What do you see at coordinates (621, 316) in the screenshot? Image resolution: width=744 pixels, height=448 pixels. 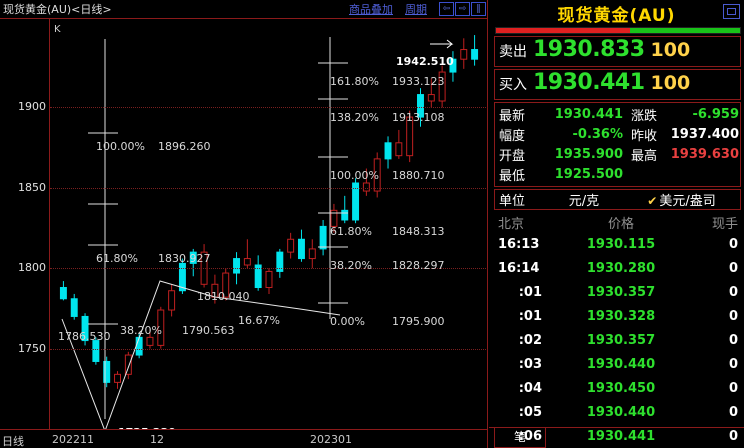 I see `tick-price: 1930.328` at bounding box center [621, 316].